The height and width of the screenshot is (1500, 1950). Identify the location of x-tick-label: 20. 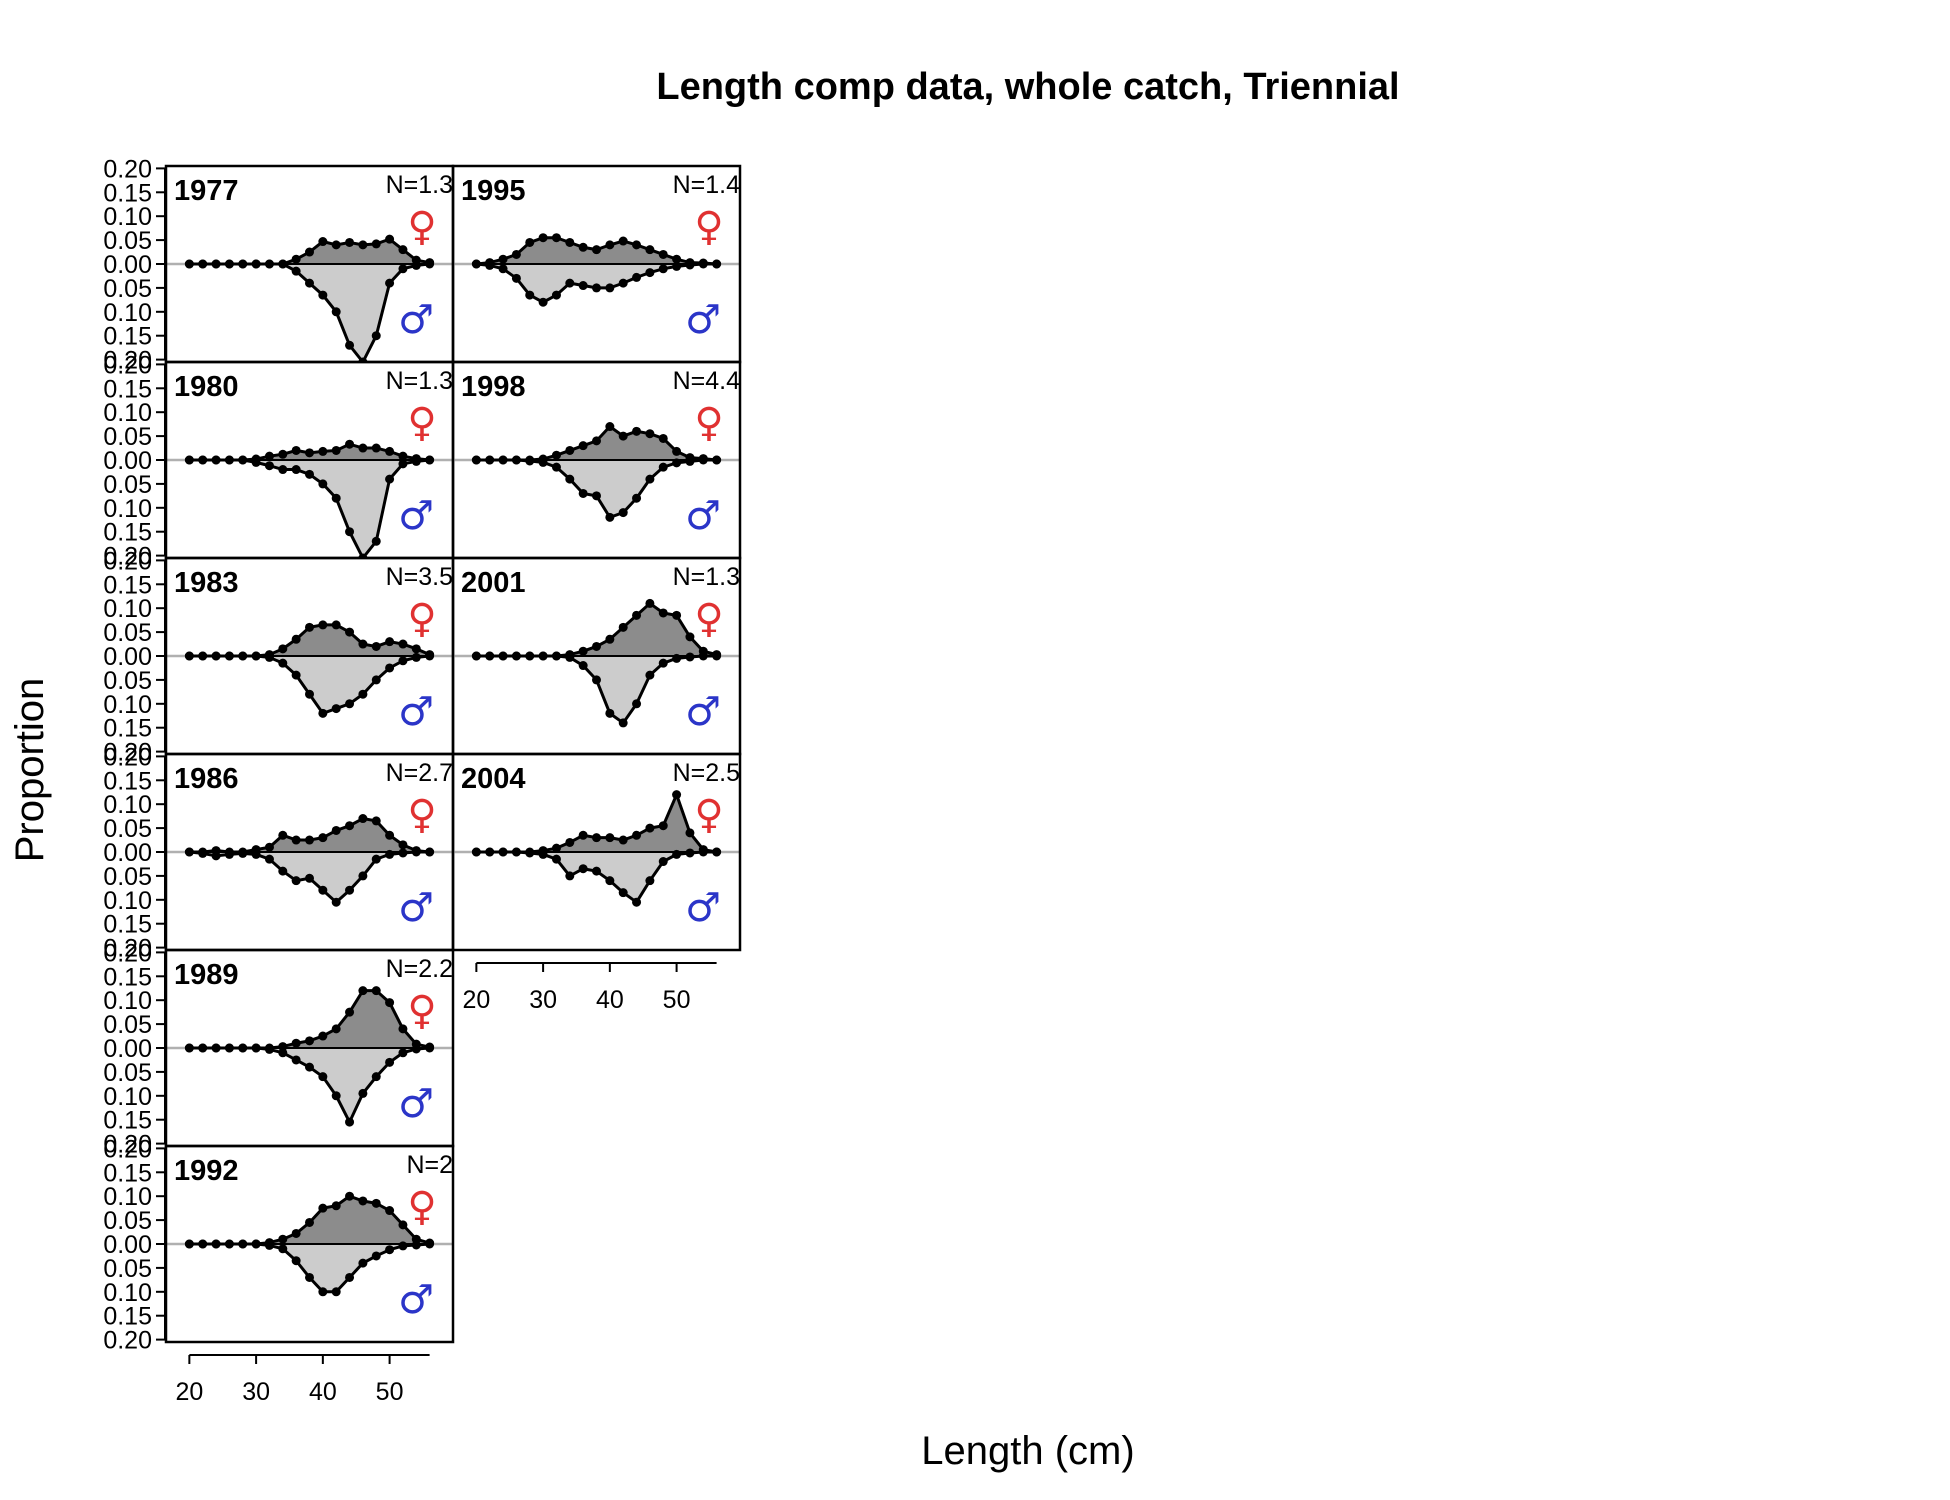
(476, 1000).